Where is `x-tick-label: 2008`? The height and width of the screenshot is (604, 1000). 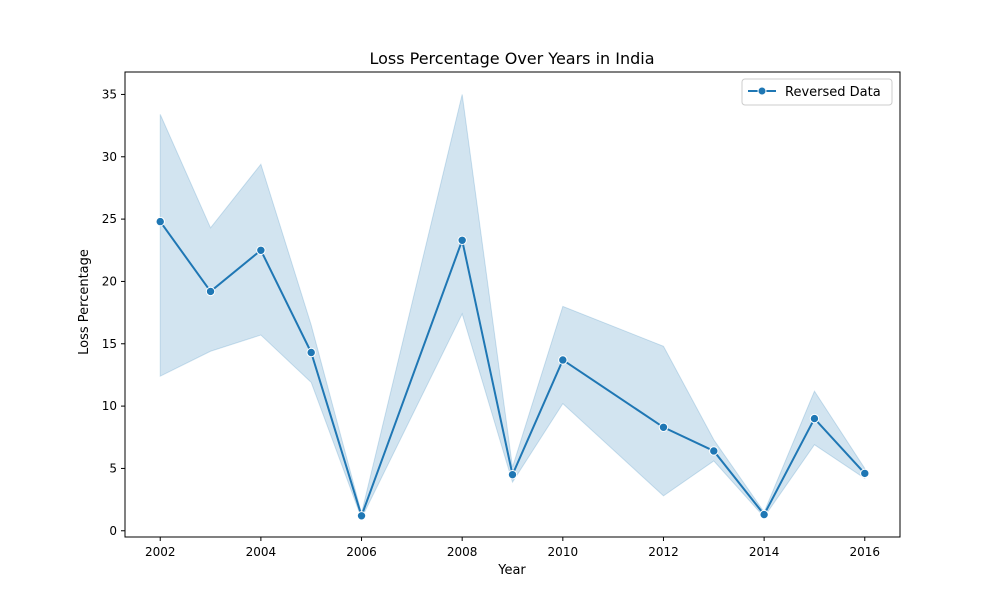 x-tick-label: 2008 is located at coordinates (462, 552).